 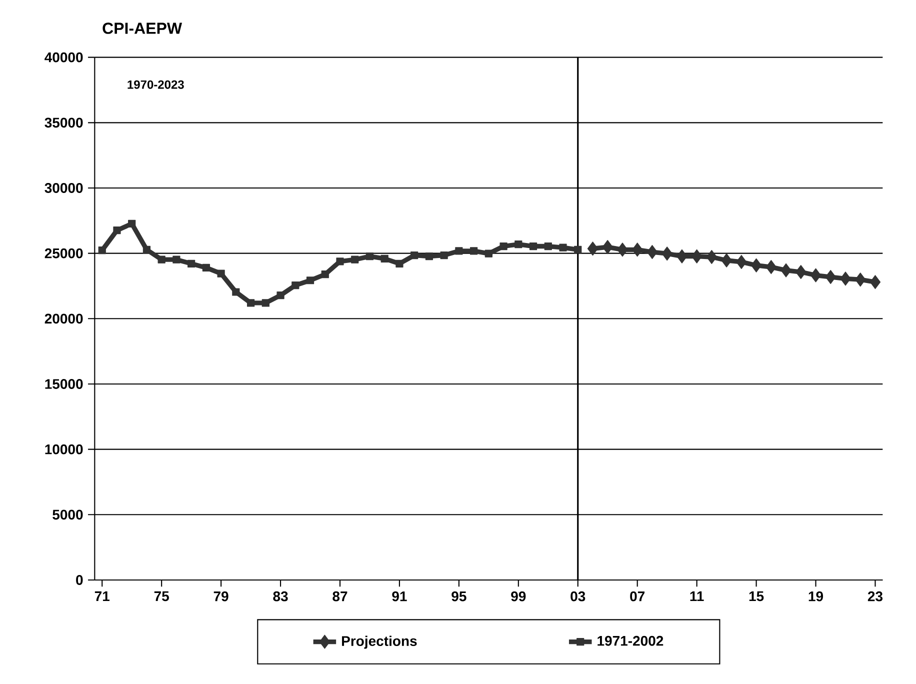 What do you see at coordinates (67, 515) in the screenshot?
I see `y-tick-label: 5000` at bounding box center [67, 515].